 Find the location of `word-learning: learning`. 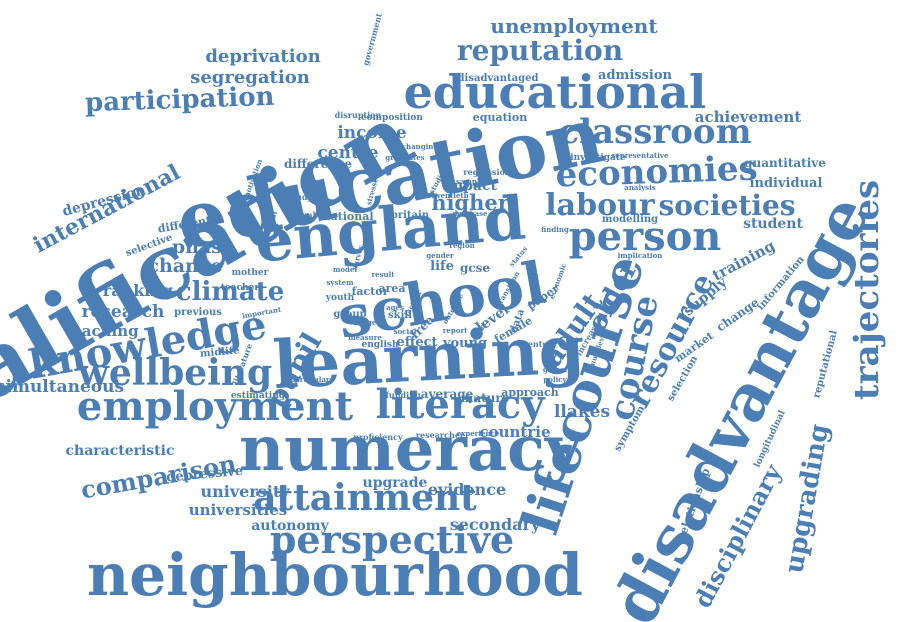

word-learning: learning is located at coordinates (428, 357).